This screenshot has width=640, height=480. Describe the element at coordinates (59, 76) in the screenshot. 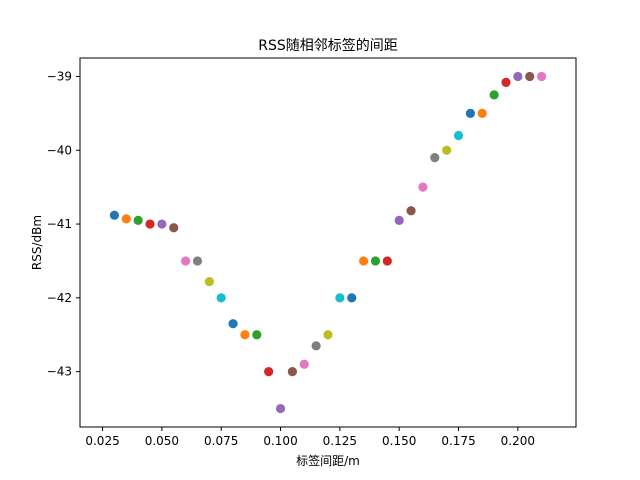

I see `y-tick-label: −39` at that location.